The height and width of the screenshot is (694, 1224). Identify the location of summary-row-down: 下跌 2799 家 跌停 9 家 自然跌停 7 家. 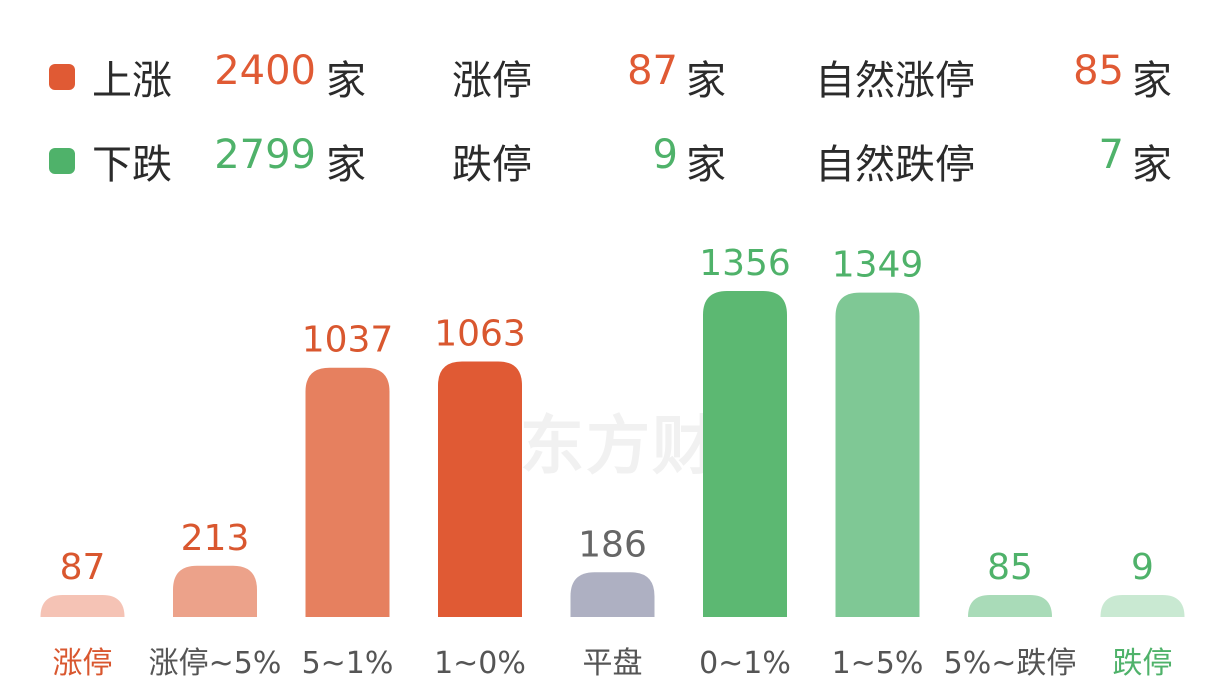
(612, 156).